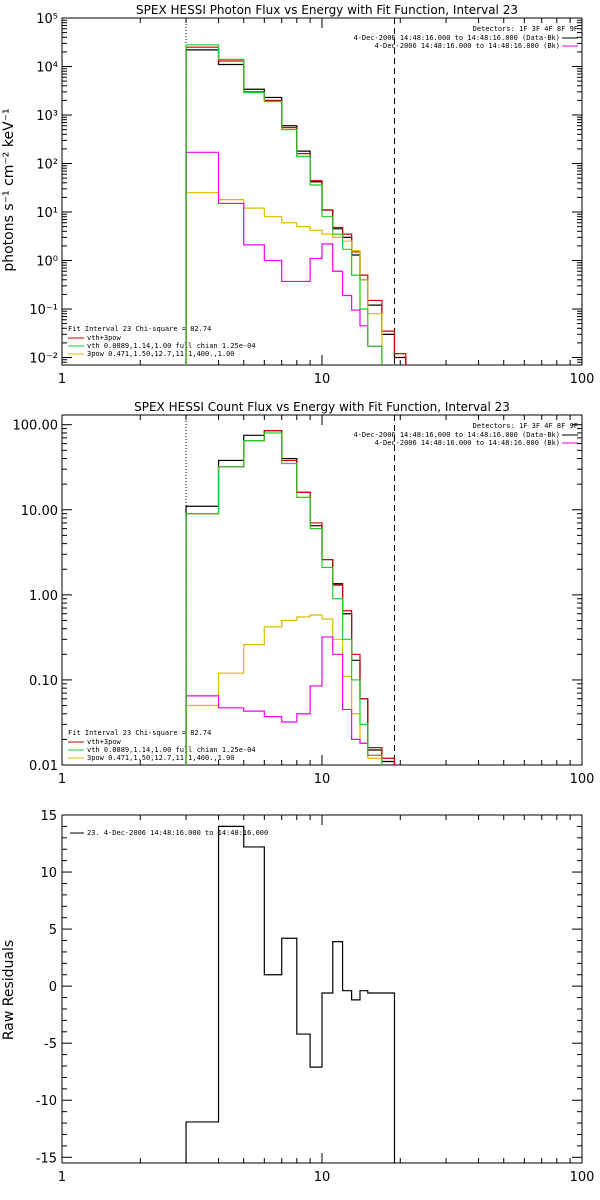 The width and height of the screenshot is (600, 1200). What do you see at coordinates (43, 358) in the screenshot?
I see `y-tick-label: 10⁻²` at bounding box center [43, 358].